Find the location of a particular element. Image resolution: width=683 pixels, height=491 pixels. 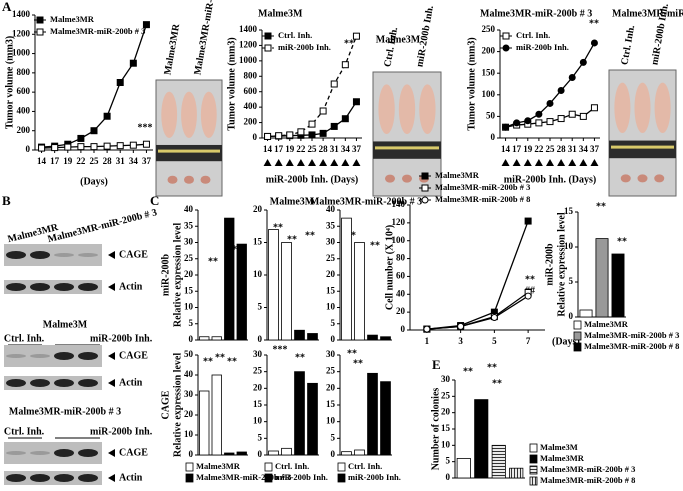

photo-label: Ctrl. Inh. is located at coordinates (628, 45).